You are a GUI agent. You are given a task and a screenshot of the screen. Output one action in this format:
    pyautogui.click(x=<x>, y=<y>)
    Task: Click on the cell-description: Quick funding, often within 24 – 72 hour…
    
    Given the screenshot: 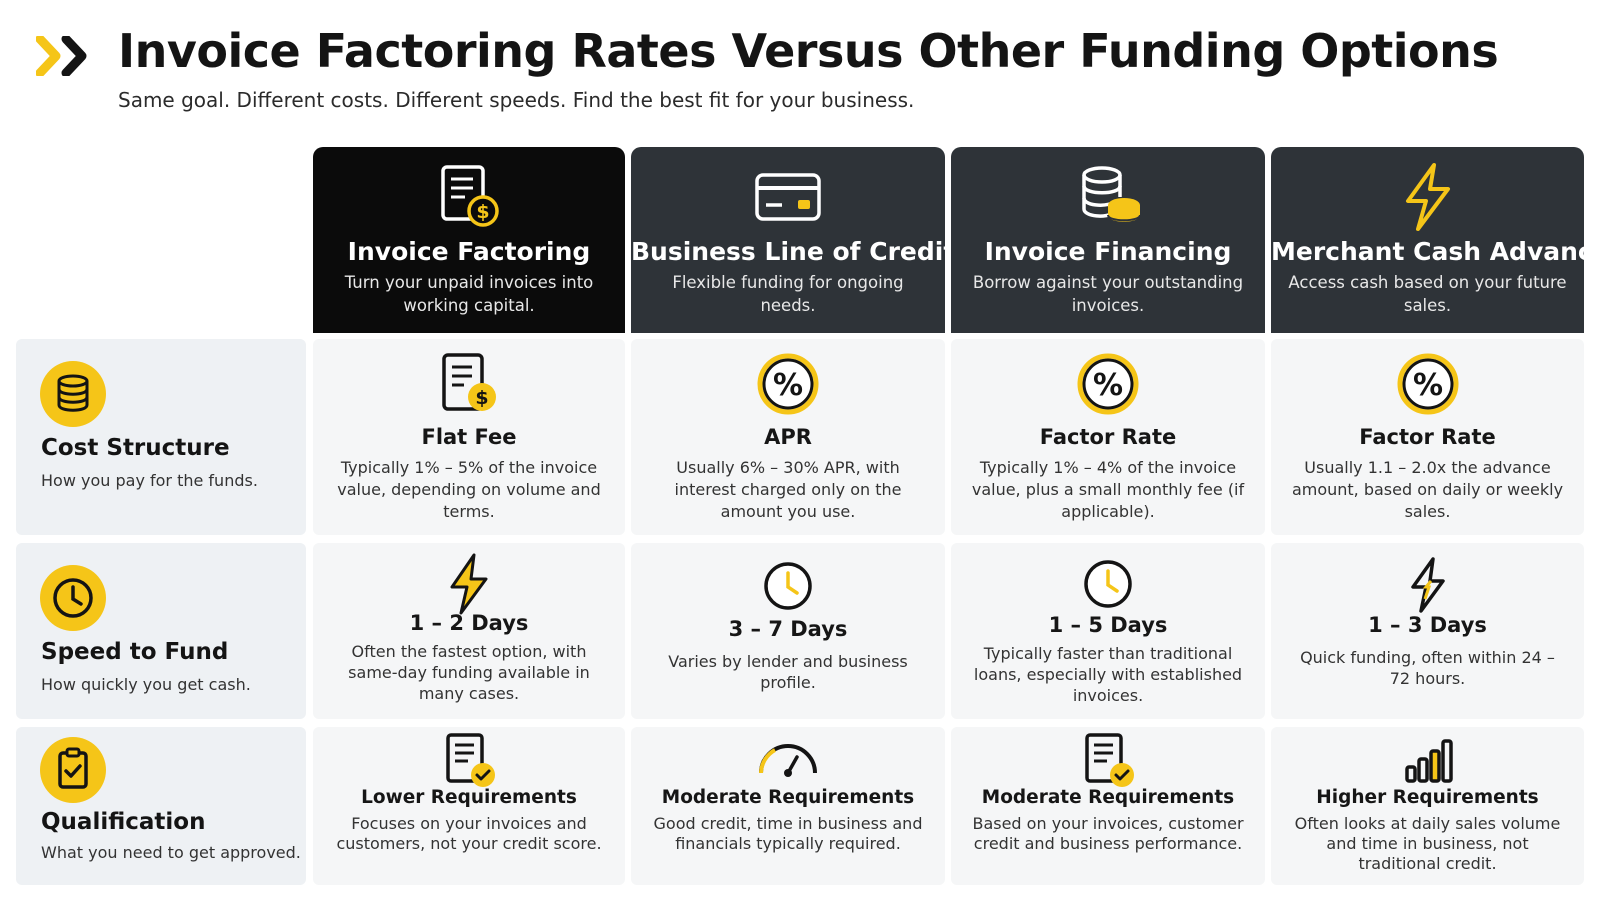 What is the action you would take?
    pyautogui.click(x=1427, y=668)
    